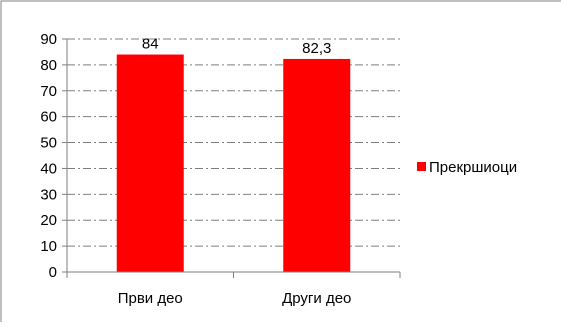  I want to click on y-tick-label-0: 0, so click(53, 272).